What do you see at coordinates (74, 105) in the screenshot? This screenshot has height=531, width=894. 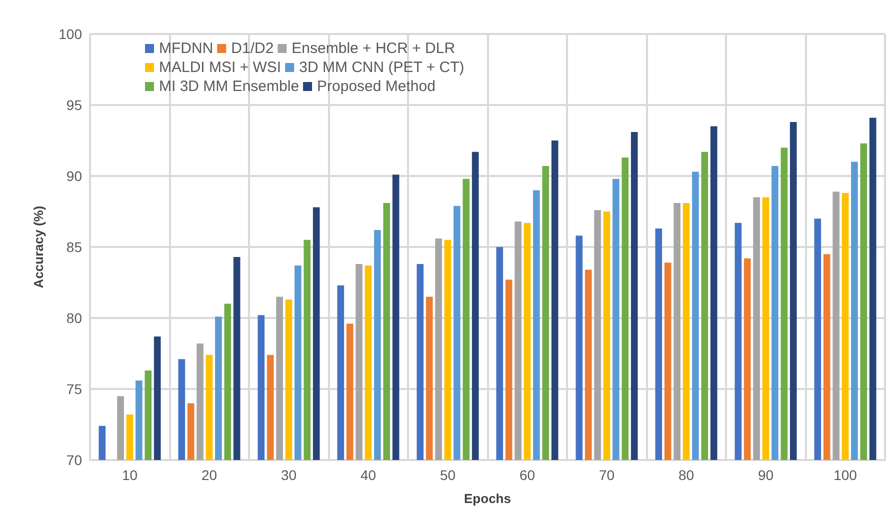 I see `y-tick-label: 95` at bounding box center [74, 105].